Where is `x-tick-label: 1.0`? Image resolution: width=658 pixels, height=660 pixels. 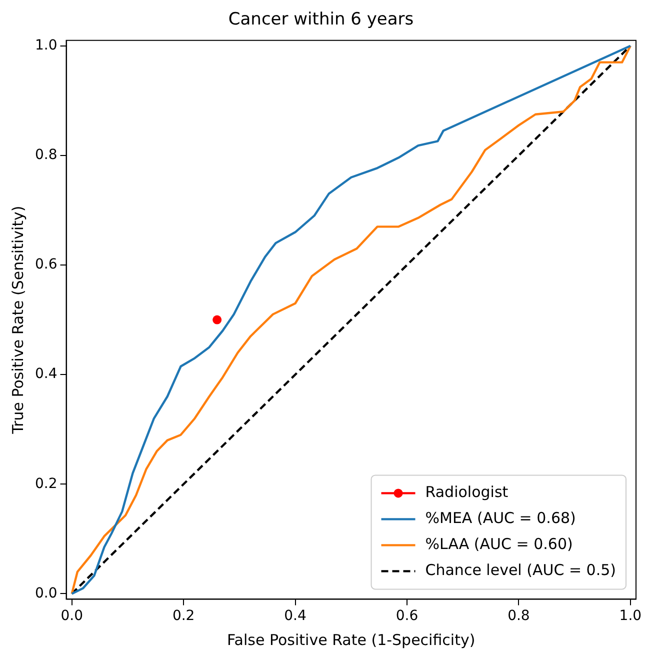 x-tick-label: 1.0 is located at coordinates (630, 616).